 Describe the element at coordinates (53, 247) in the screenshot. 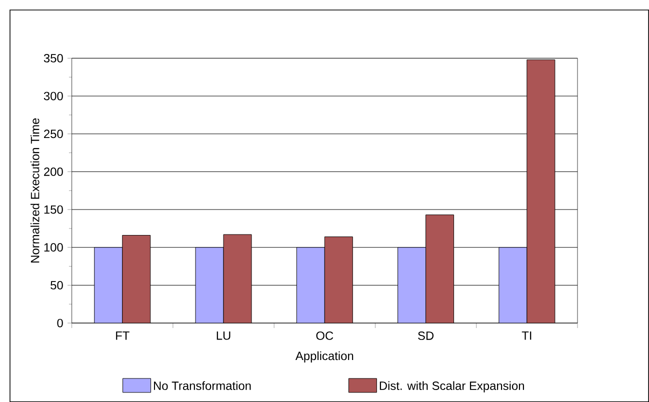

I see `y-tick-label: 100` at that location.